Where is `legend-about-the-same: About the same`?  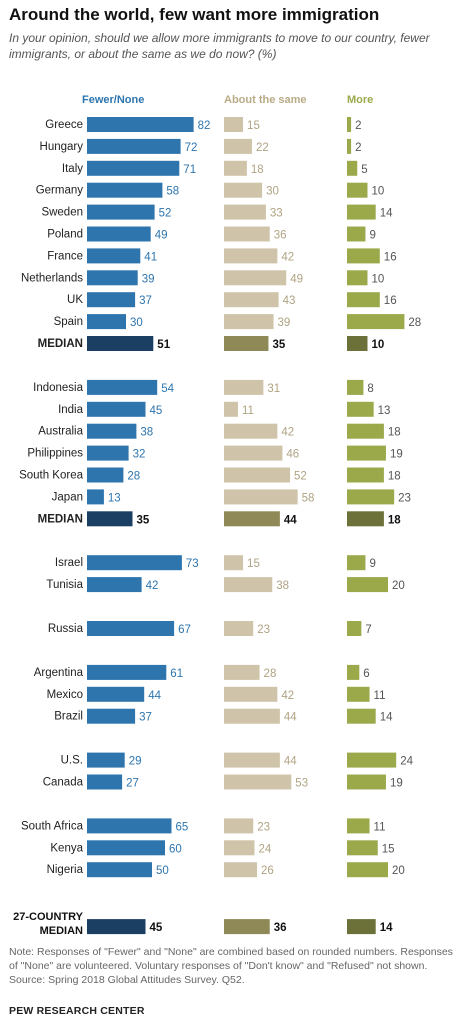 legend-about-the-same: About the same is located at coordinates (265, 100).